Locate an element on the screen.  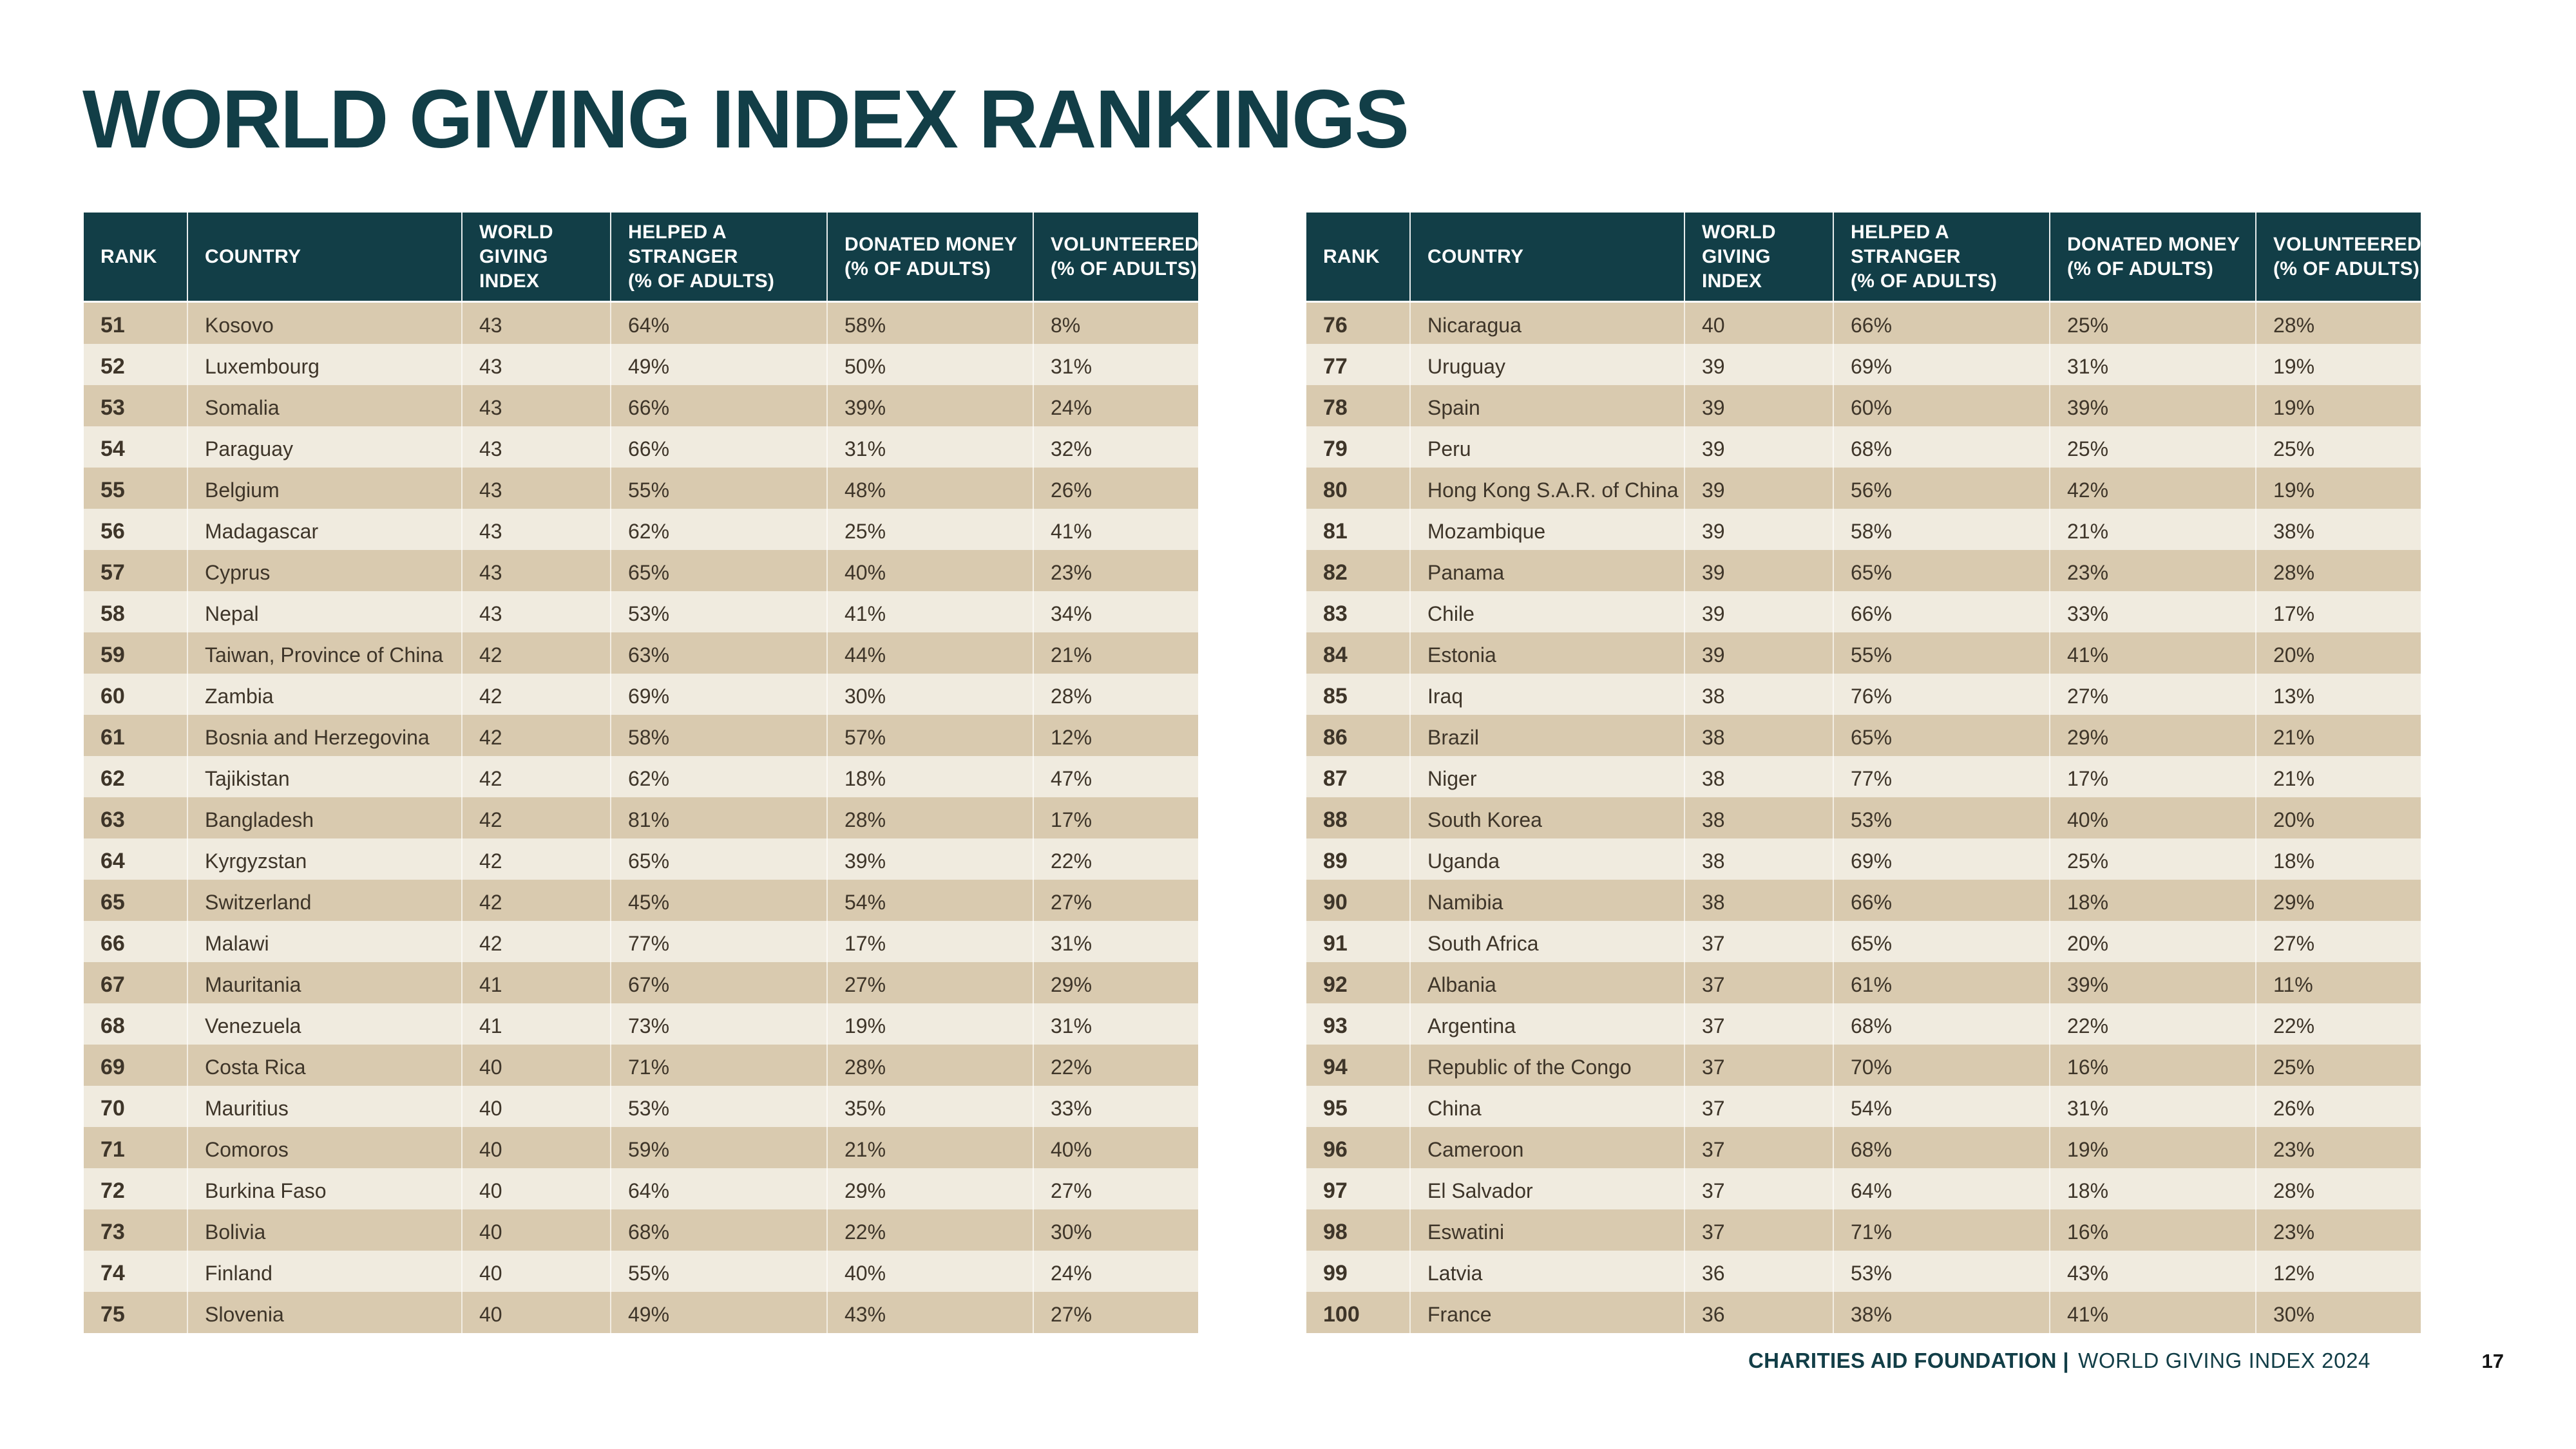
cell-rank: 83 is located at coordinates (1335, 613).